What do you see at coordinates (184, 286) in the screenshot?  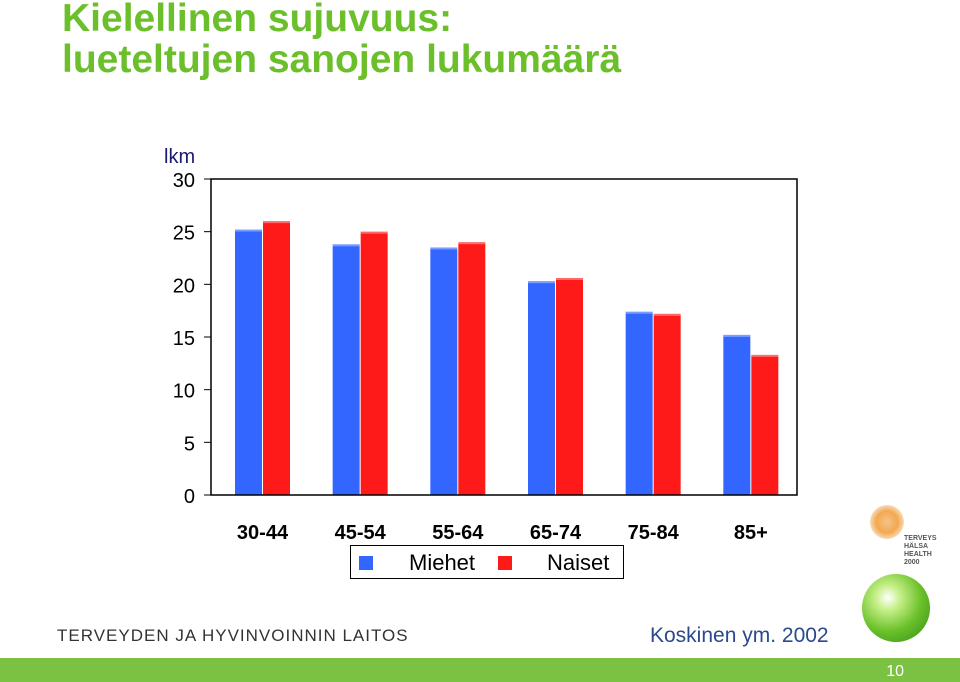 I see `y-tick-label: 20` at bounding box center [184, 286].